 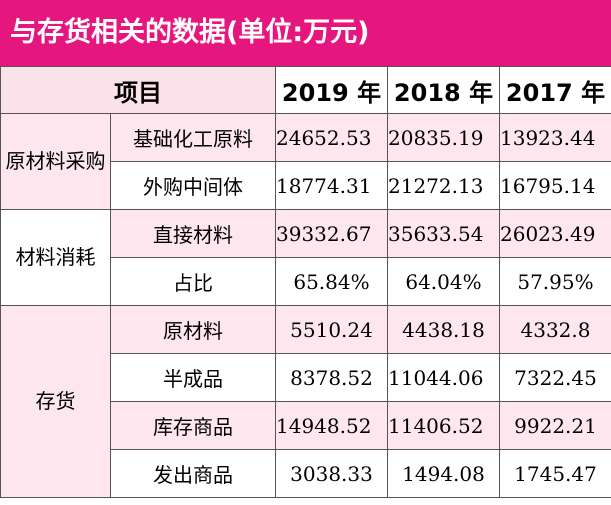 What do you see at coordinates (331, 473) in the screenshot?
I see `cell-value: 3038.33` at bounding box center [331, 473].